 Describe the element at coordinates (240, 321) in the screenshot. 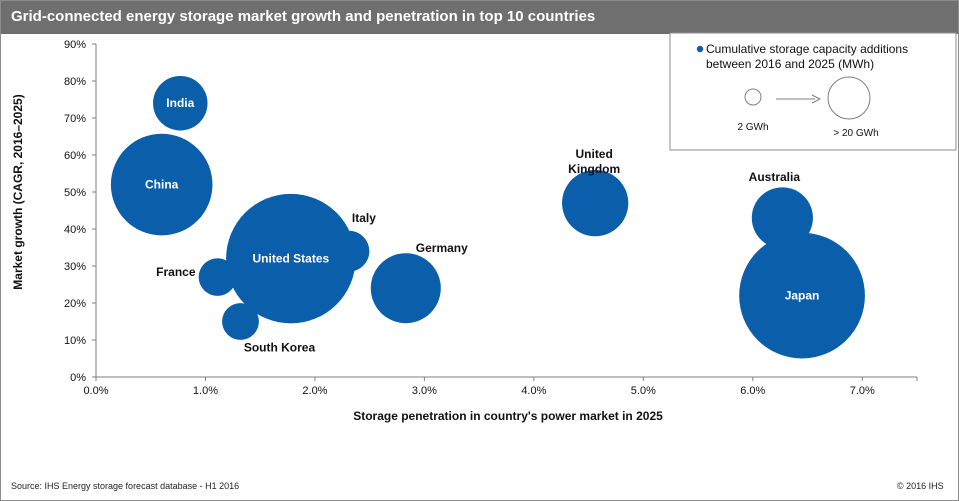

I see `bubble-south-korea` at that location.